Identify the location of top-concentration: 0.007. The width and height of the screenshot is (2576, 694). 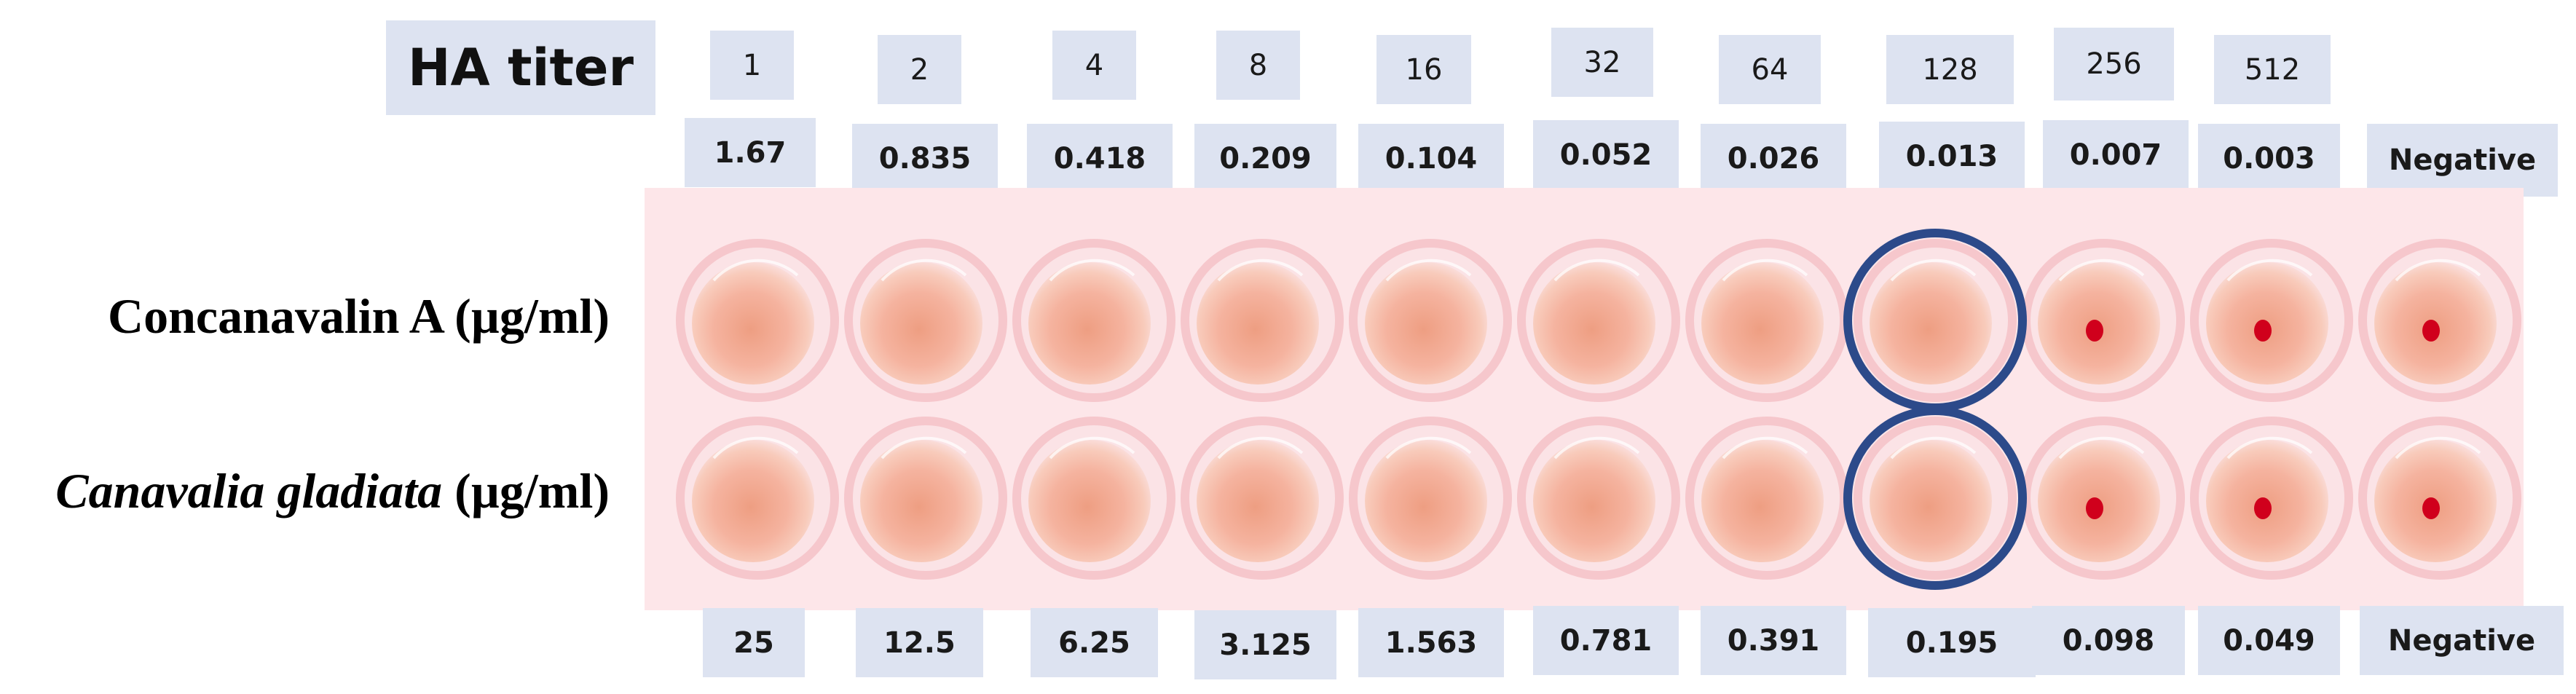
(2116, 154).